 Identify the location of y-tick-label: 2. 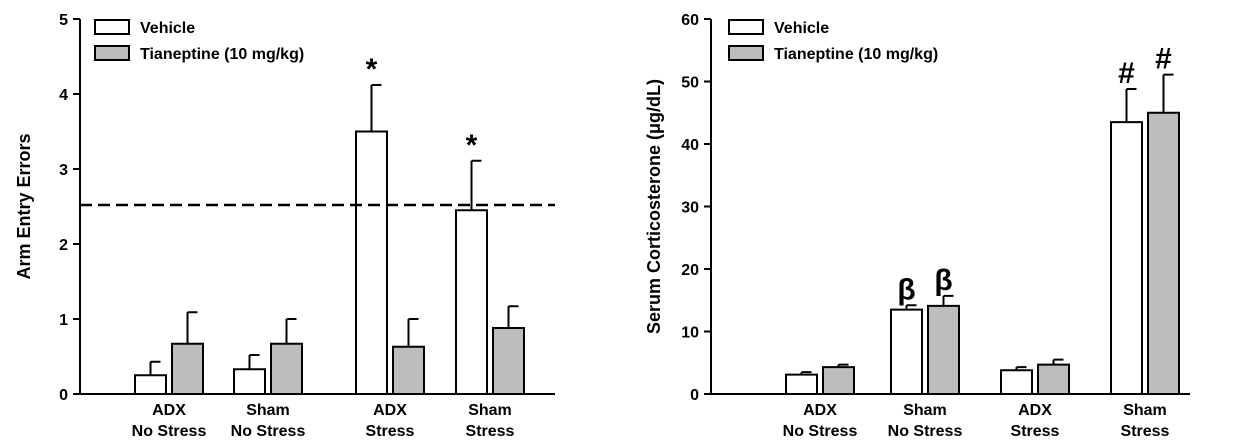
(63, 245).